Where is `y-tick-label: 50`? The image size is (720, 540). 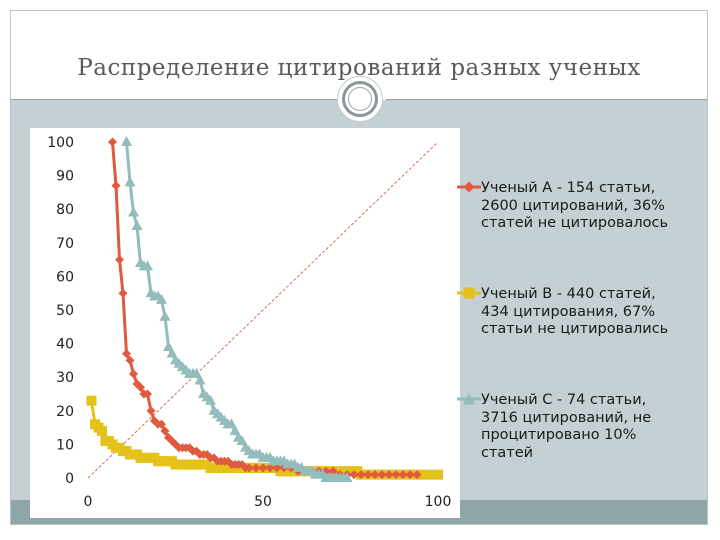 y-tick-label: 50 is located at coordinates (65, 311).